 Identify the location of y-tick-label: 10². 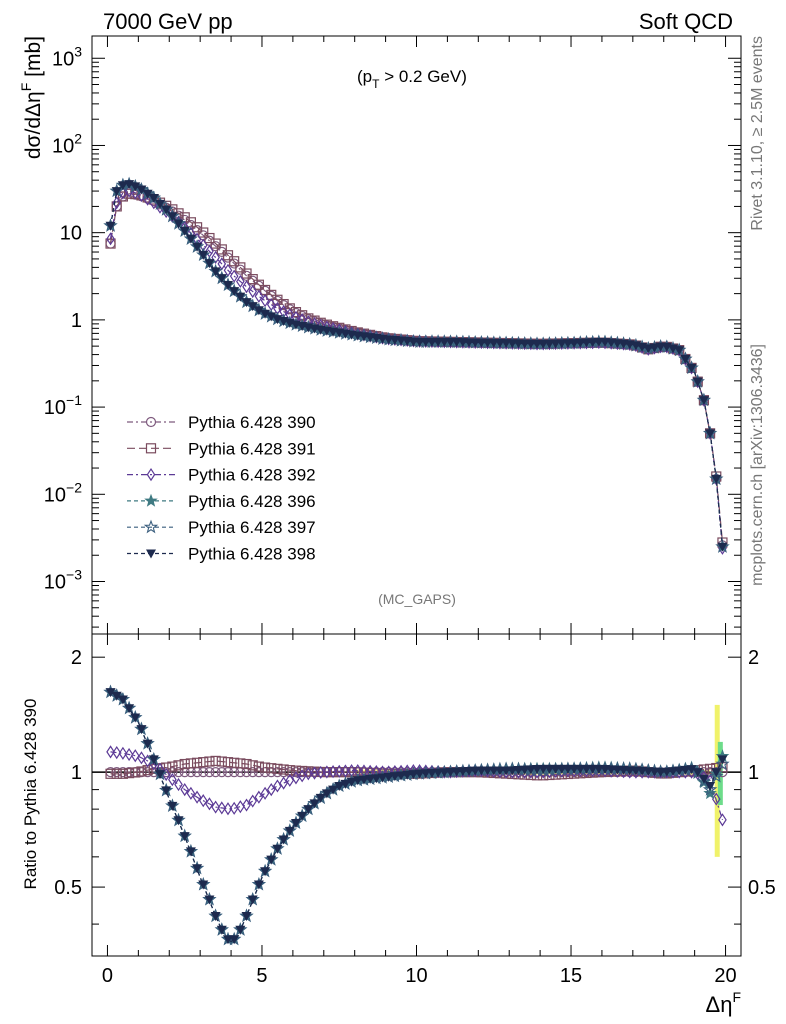
(67, 143).